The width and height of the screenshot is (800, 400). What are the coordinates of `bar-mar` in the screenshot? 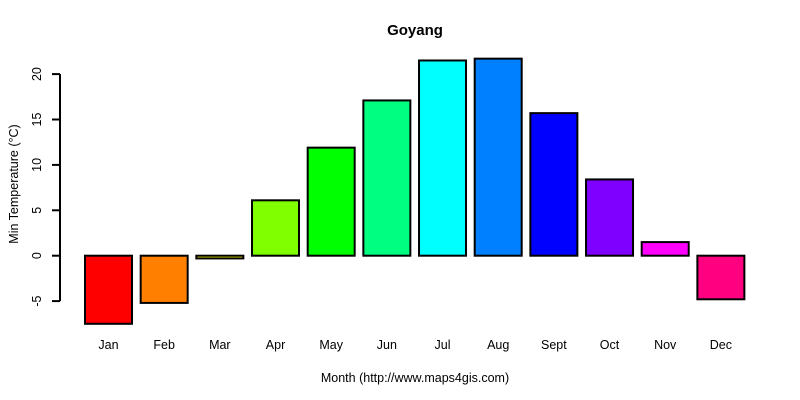 It's located at (220, 257).